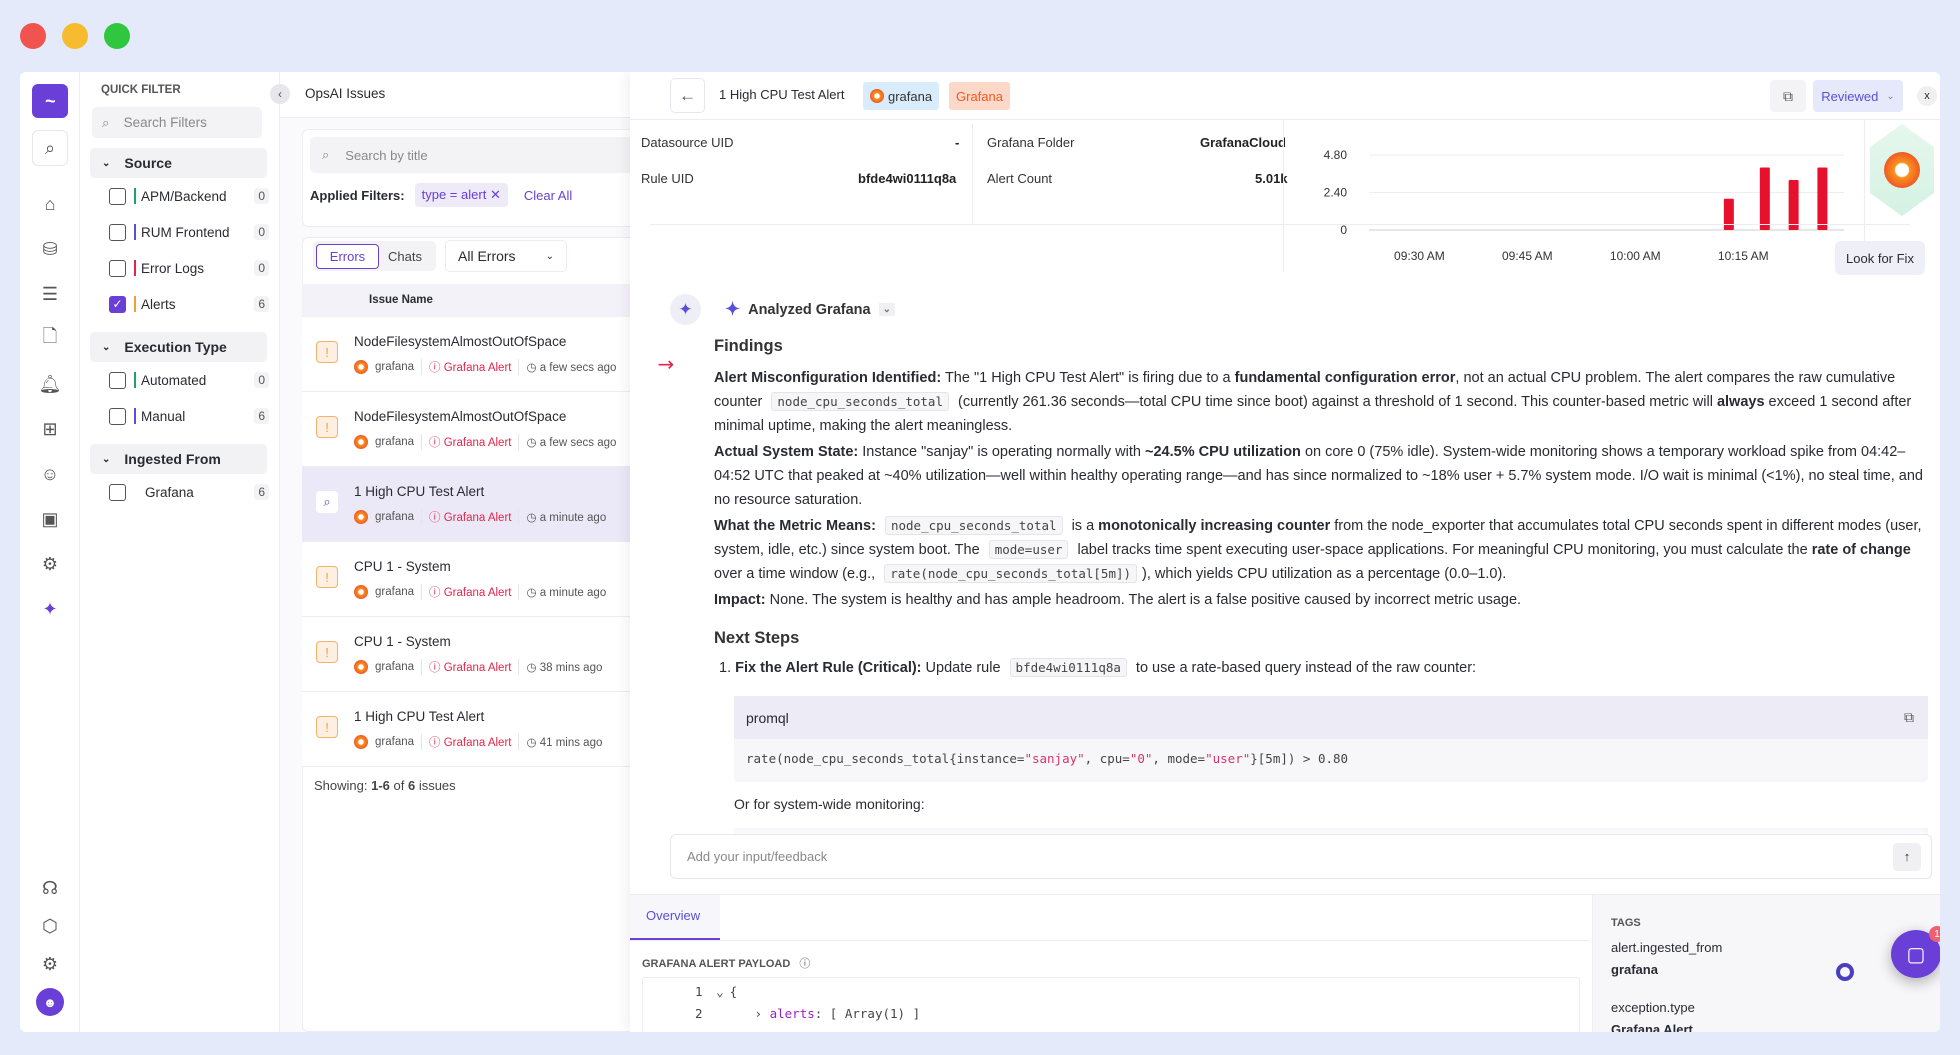 The width and height of the screenshot is (1960, 1055). I want to click on search-by-title-input: ⌕ Search by title, so click(480, 155).